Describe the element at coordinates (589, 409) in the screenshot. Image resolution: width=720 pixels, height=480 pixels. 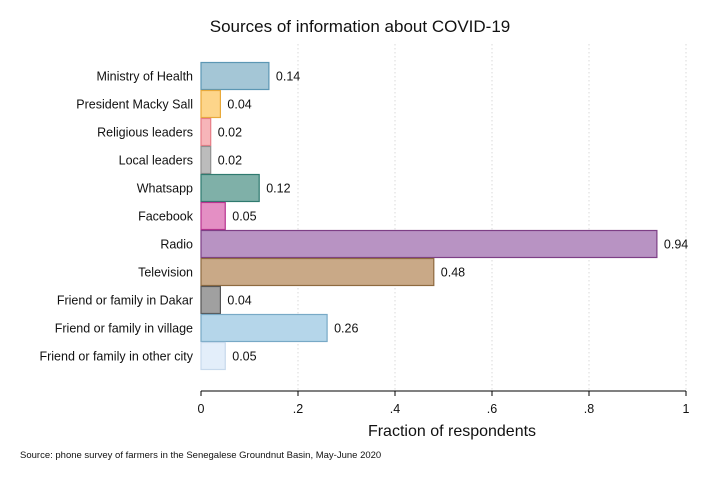
I see `x-tick-label: .8` at that location.